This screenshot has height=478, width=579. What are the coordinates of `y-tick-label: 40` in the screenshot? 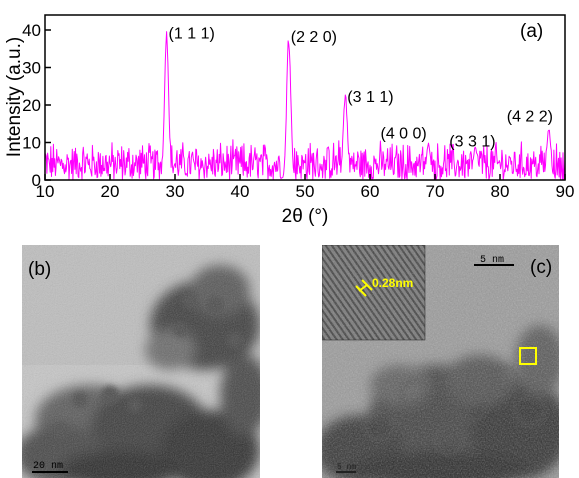 It's located at (31, 30).